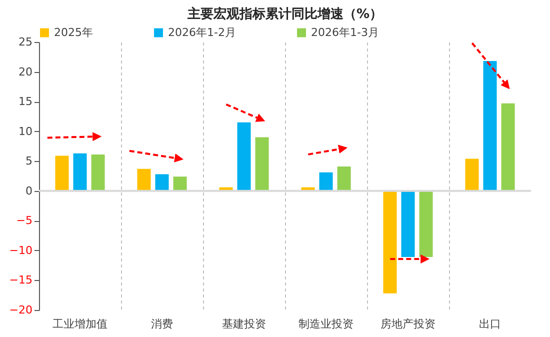 Image resolution: width=550 pixels, height=337 pixels. I want to click on x-tick-label: 消费, so click(162, 324).